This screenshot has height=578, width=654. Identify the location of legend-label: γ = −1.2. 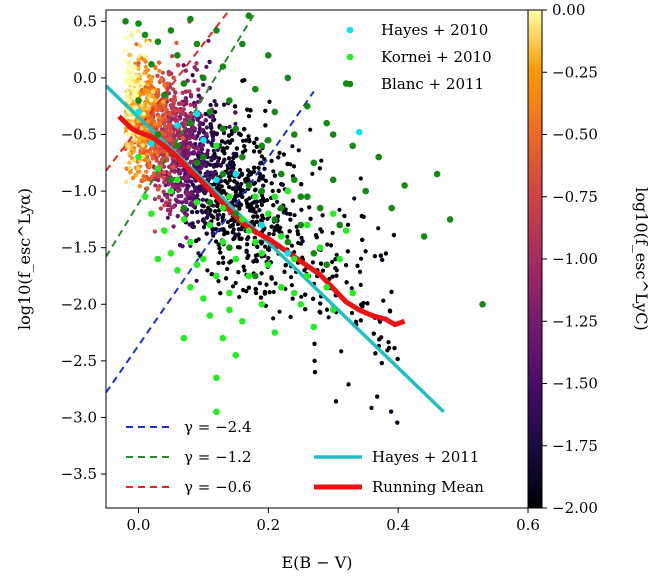
(218, 457).